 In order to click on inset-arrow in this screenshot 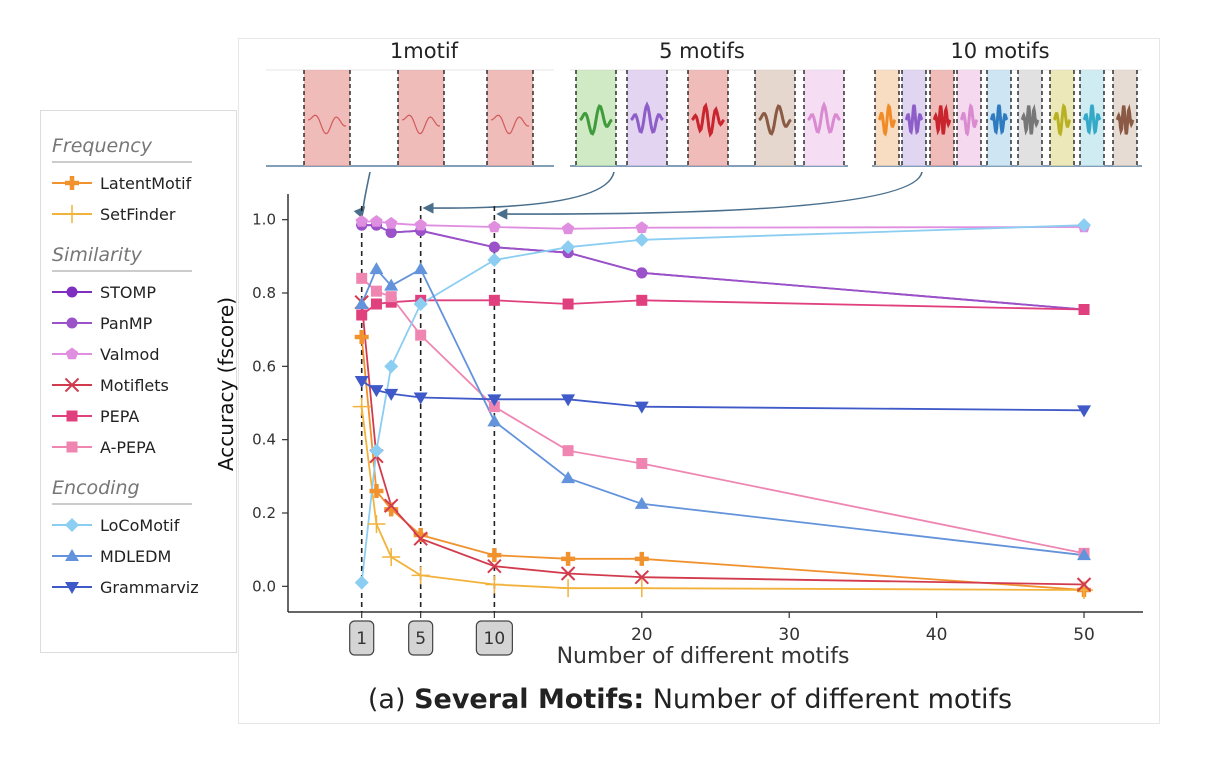, I will do `click(709, 195)`.